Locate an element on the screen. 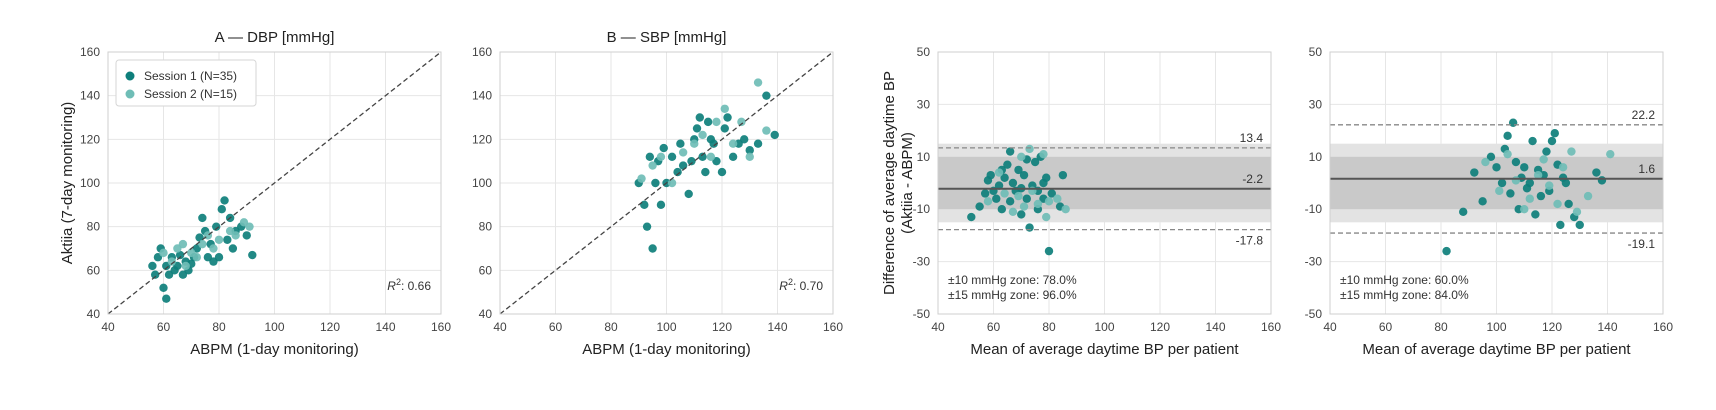  y-axis-label: Difference of average daytime BP is located at coordinates (889, 183).